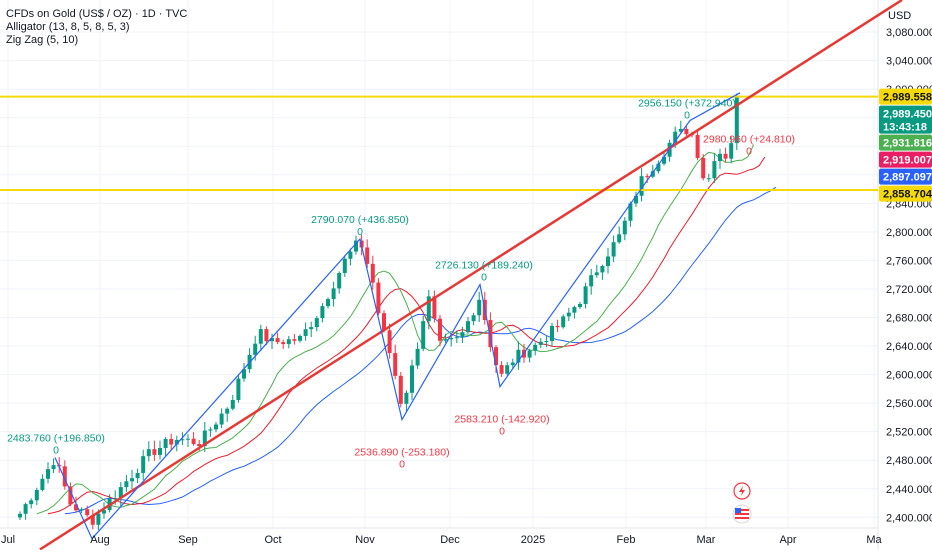  I want to click on price-tick-label: 2,440.000, so click(909, 490).